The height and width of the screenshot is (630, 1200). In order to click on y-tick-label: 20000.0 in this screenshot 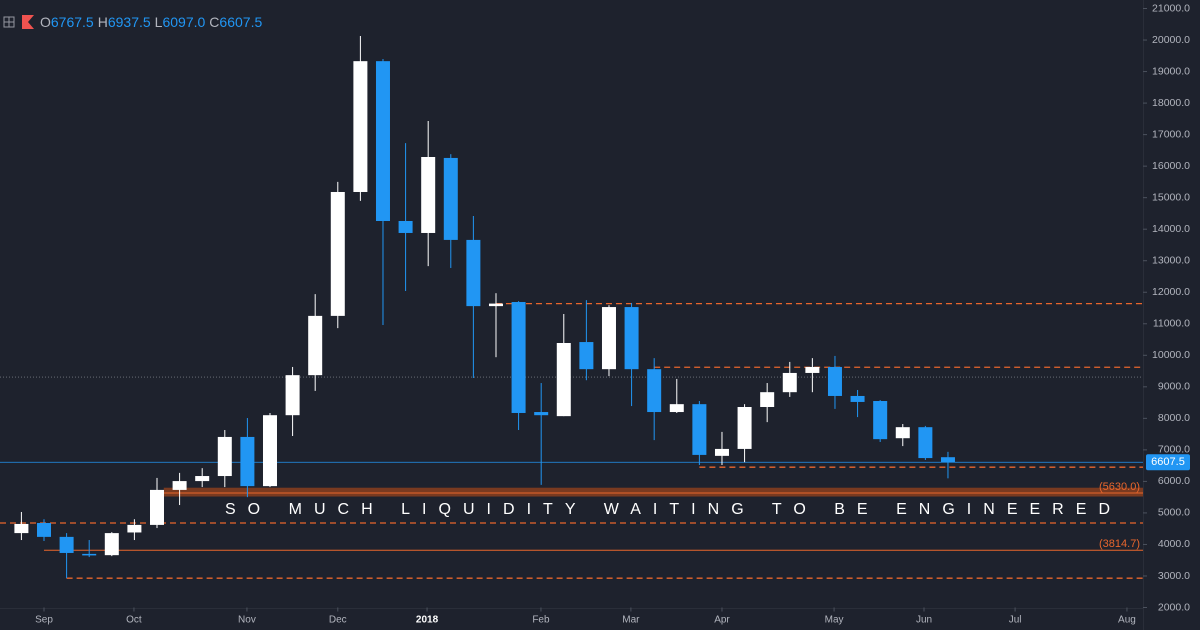, I will do `click(1171, 40)`.